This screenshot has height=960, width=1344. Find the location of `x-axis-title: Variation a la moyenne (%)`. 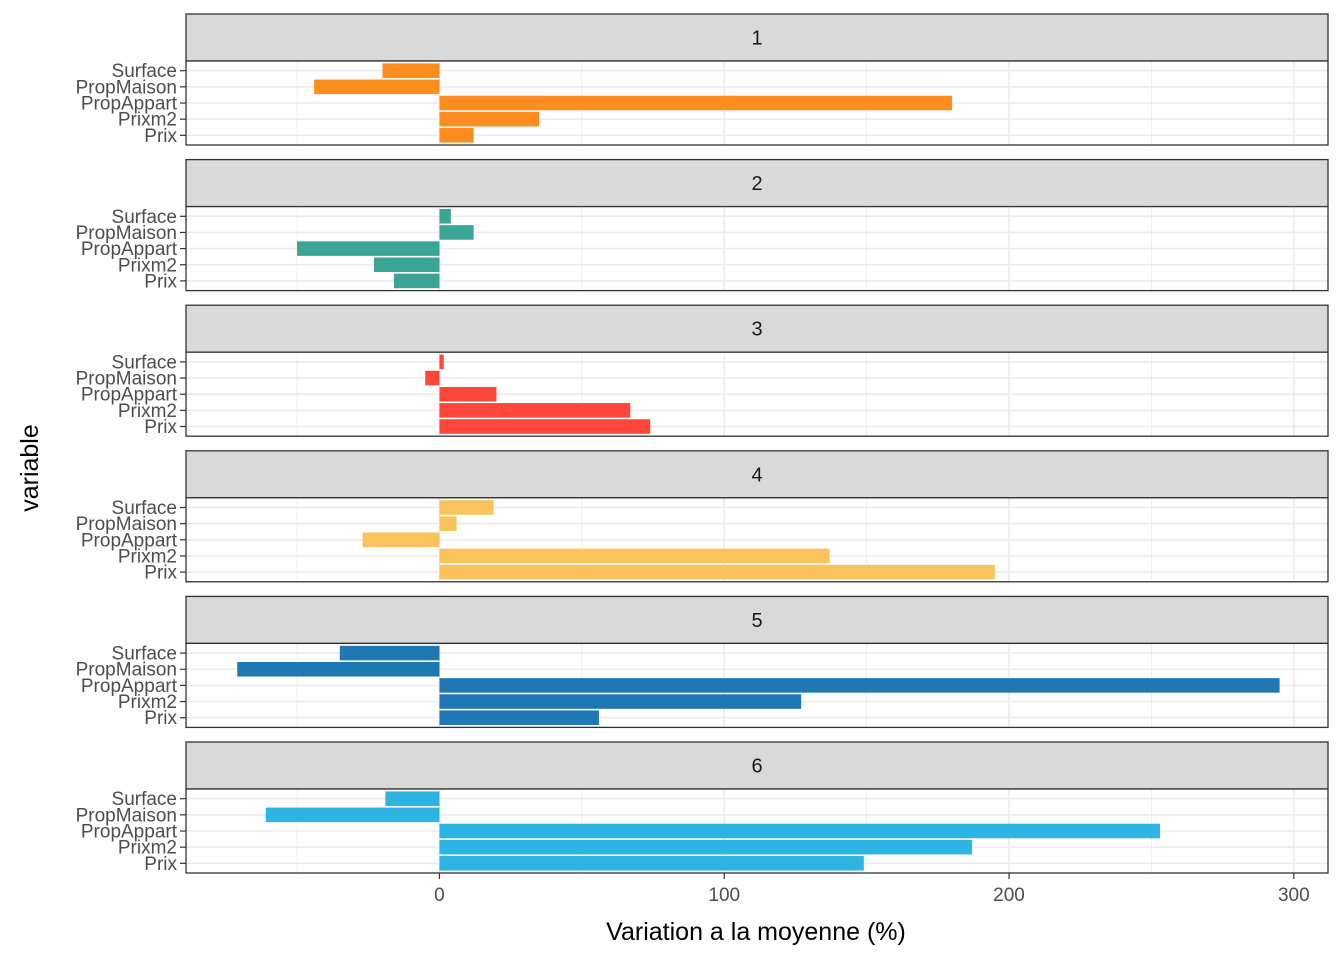

x-axis-title: Variation a la moyenne (%) is located at coordinates (756, 932).